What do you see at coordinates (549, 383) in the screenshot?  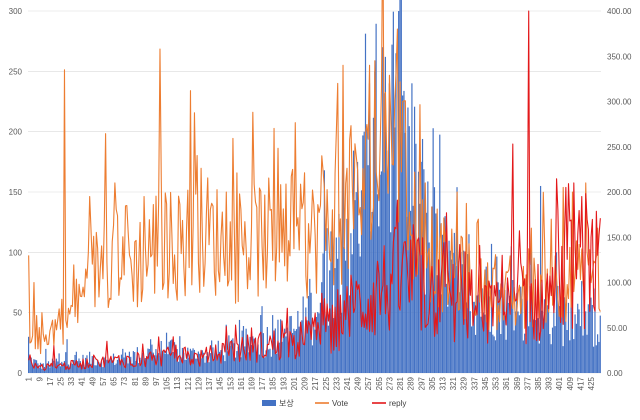 I see `x-tick-label: 393` at bounding box center [549, 383].